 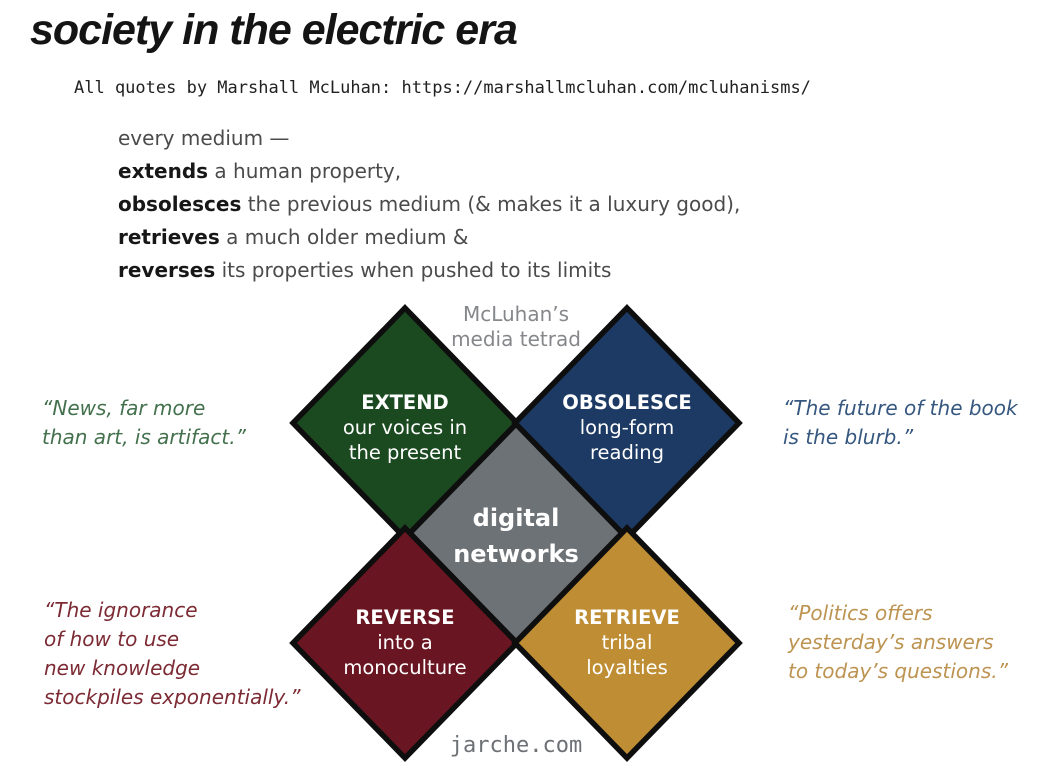 I want to click on retrieve-label: RETRIEVE tribal loyalties, so click(x=627, y=642).